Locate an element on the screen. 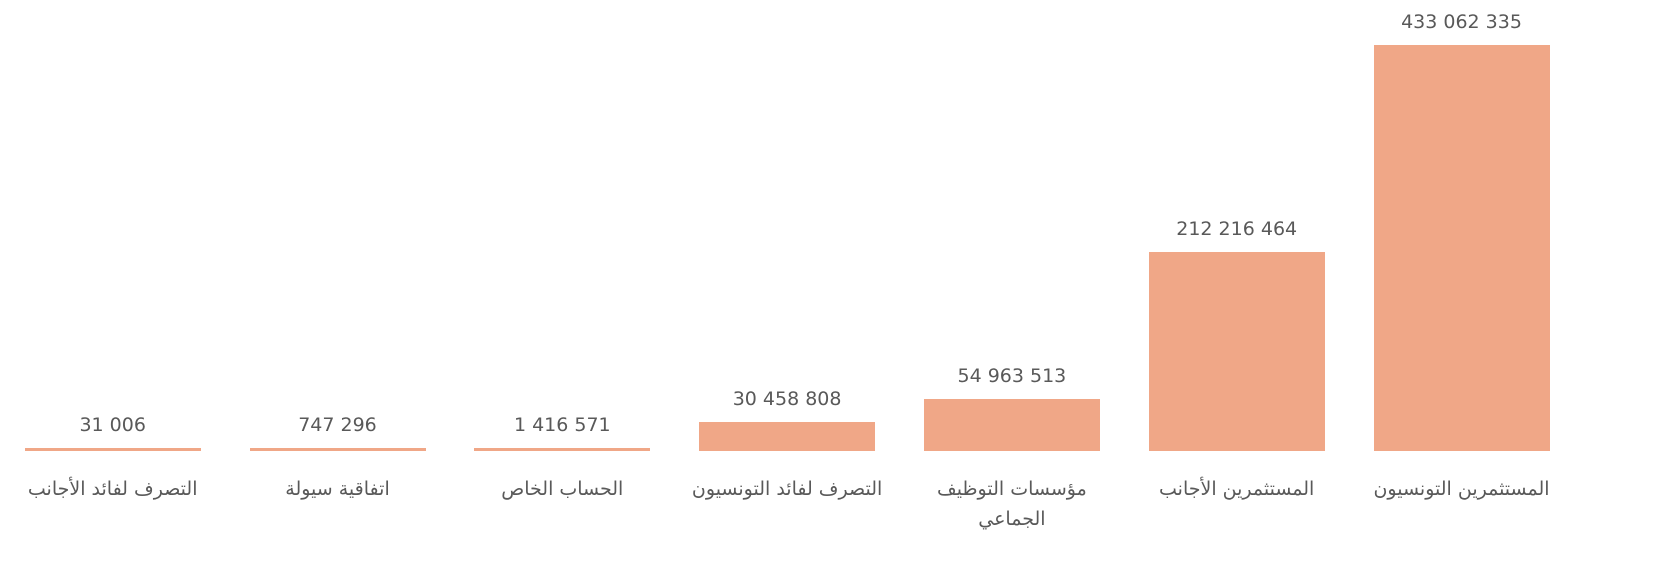 The width and height of the screenshot is (1674, 573). value-label: 433 062 335 is located at coordinates (1461, 22).